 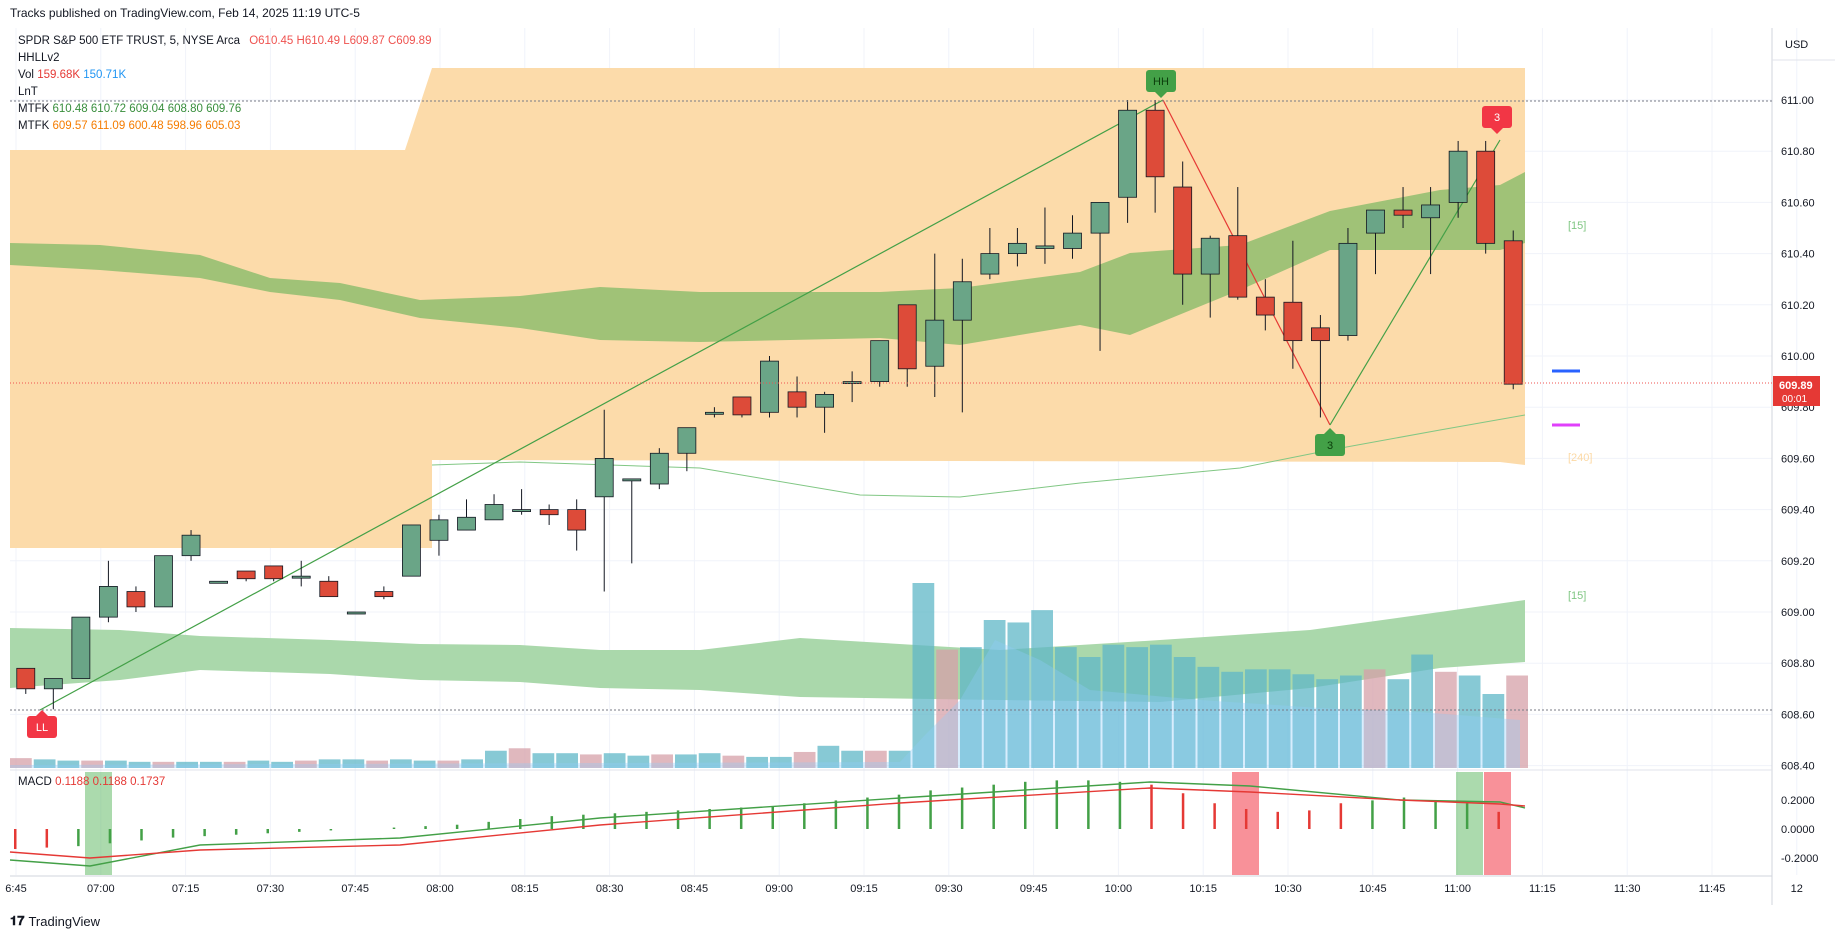 What do you see at coordinates (101, 889) in the screenshot?
I see `time-tick-label: 07:00` at bounding box center [101, 889].